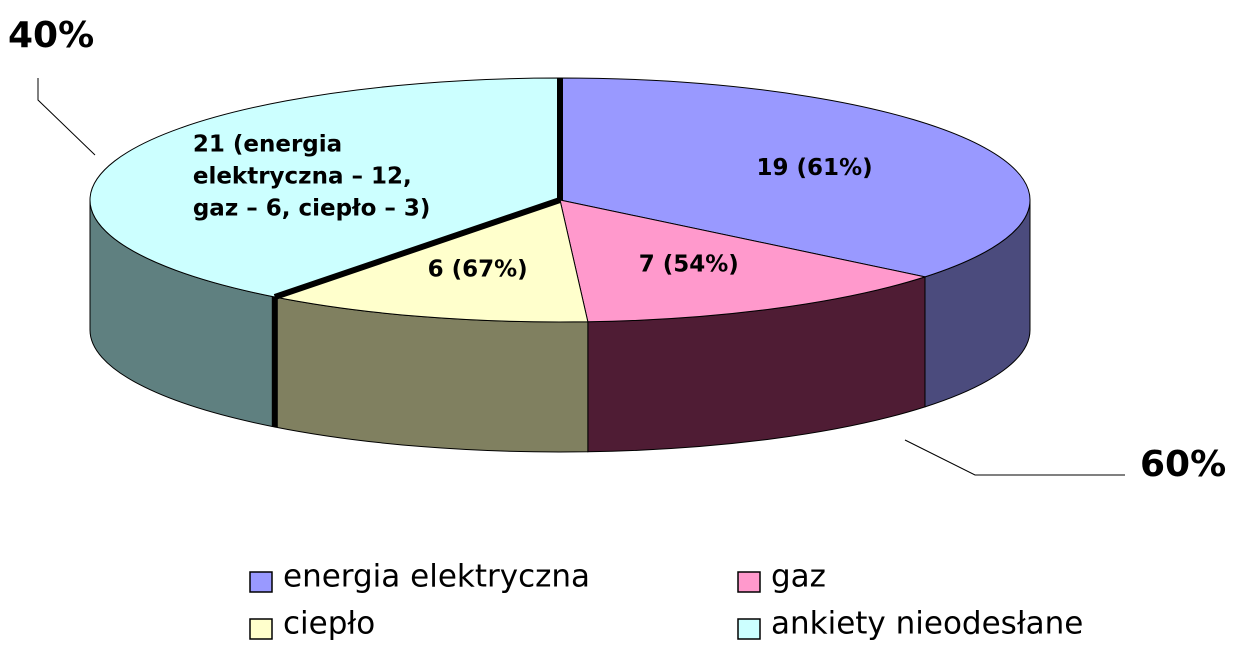  I want to click on slice-separator, so click(417, 248).